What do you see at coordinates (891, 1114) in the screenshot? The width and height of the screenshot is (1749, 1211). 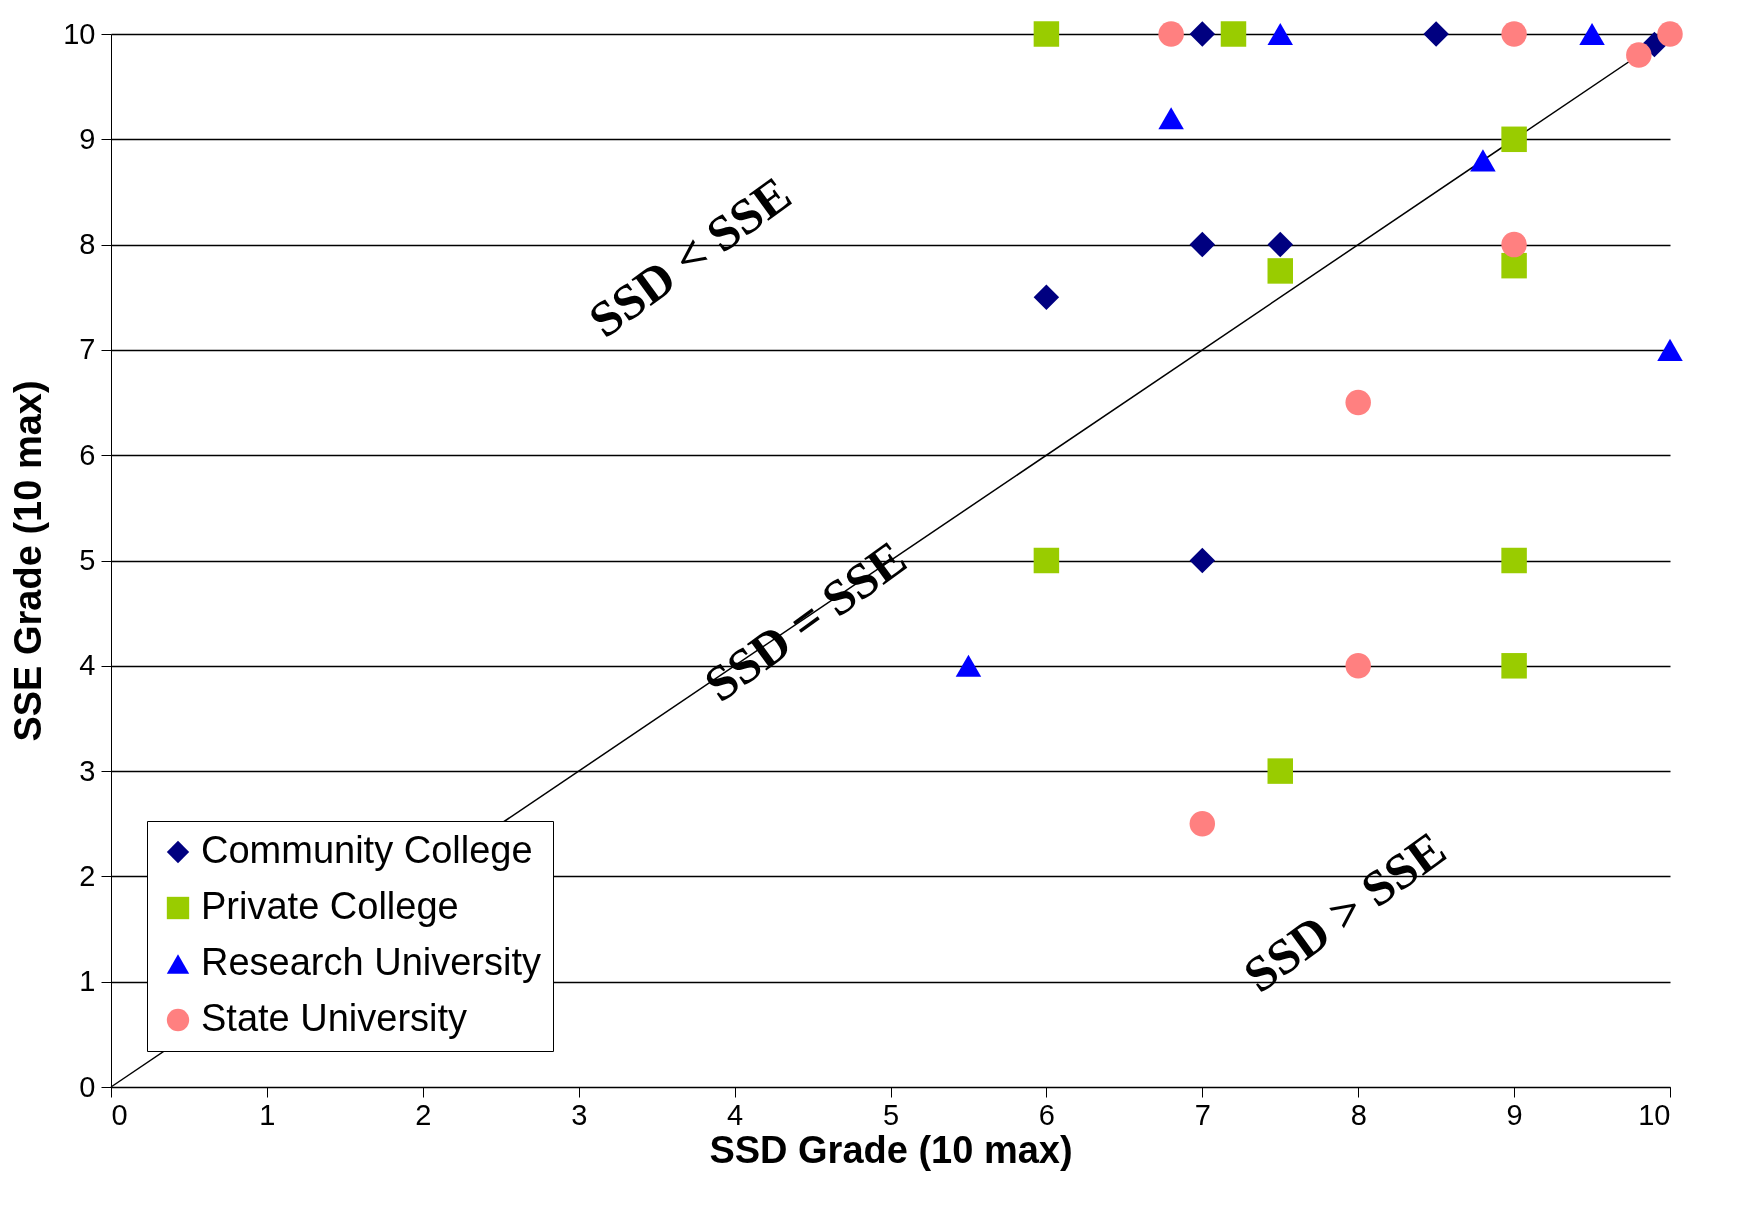 I see `x-tick-label: 5` at bounding box center [891, 1114].